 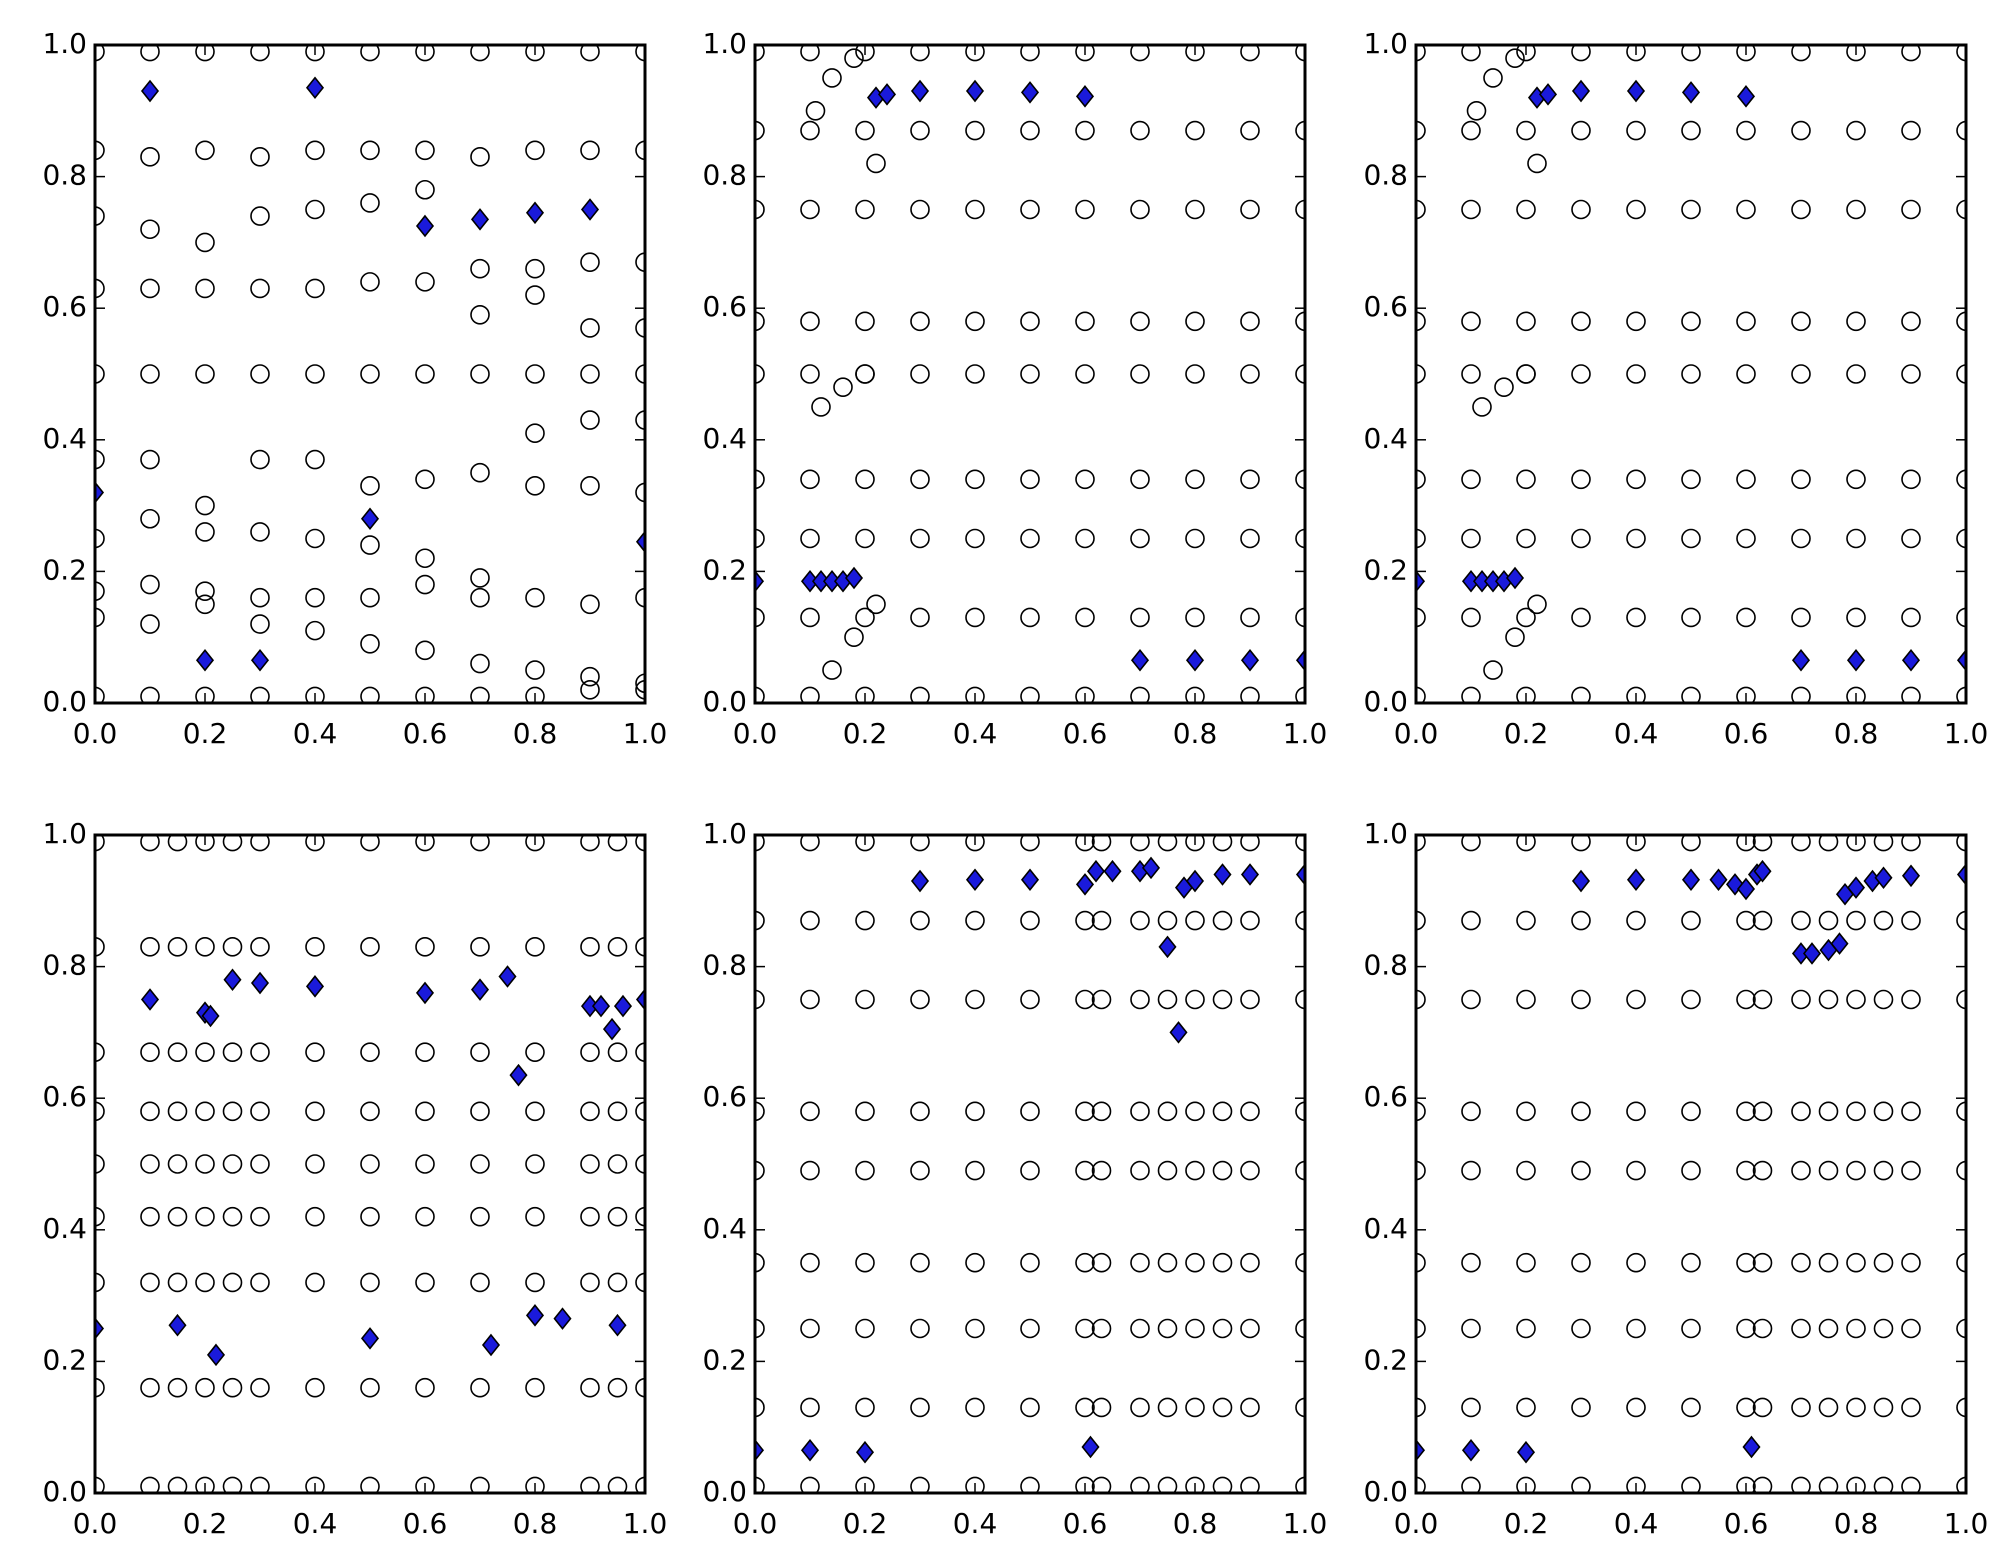 I want to click on plot-area, so click(x=370, y=1164).